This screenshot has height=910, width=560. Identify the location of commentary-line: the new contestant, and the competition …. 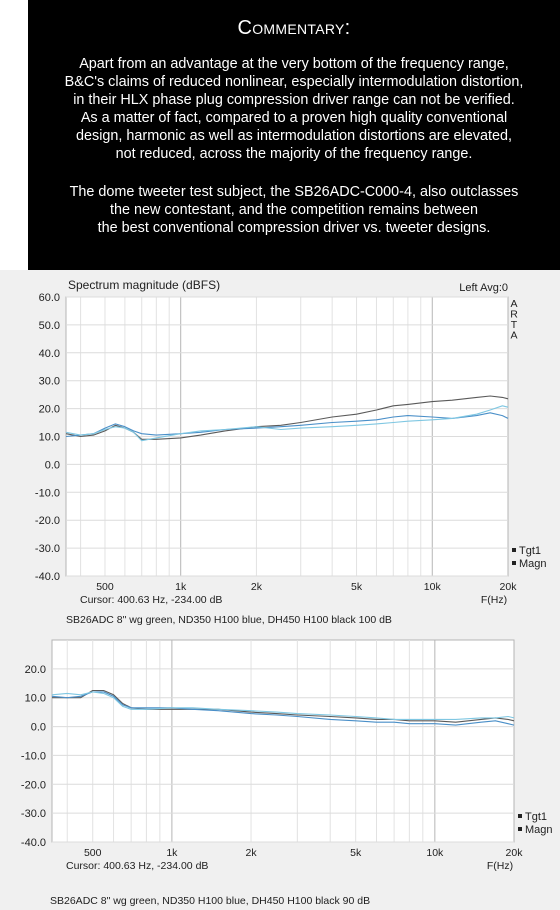
(294, 210).